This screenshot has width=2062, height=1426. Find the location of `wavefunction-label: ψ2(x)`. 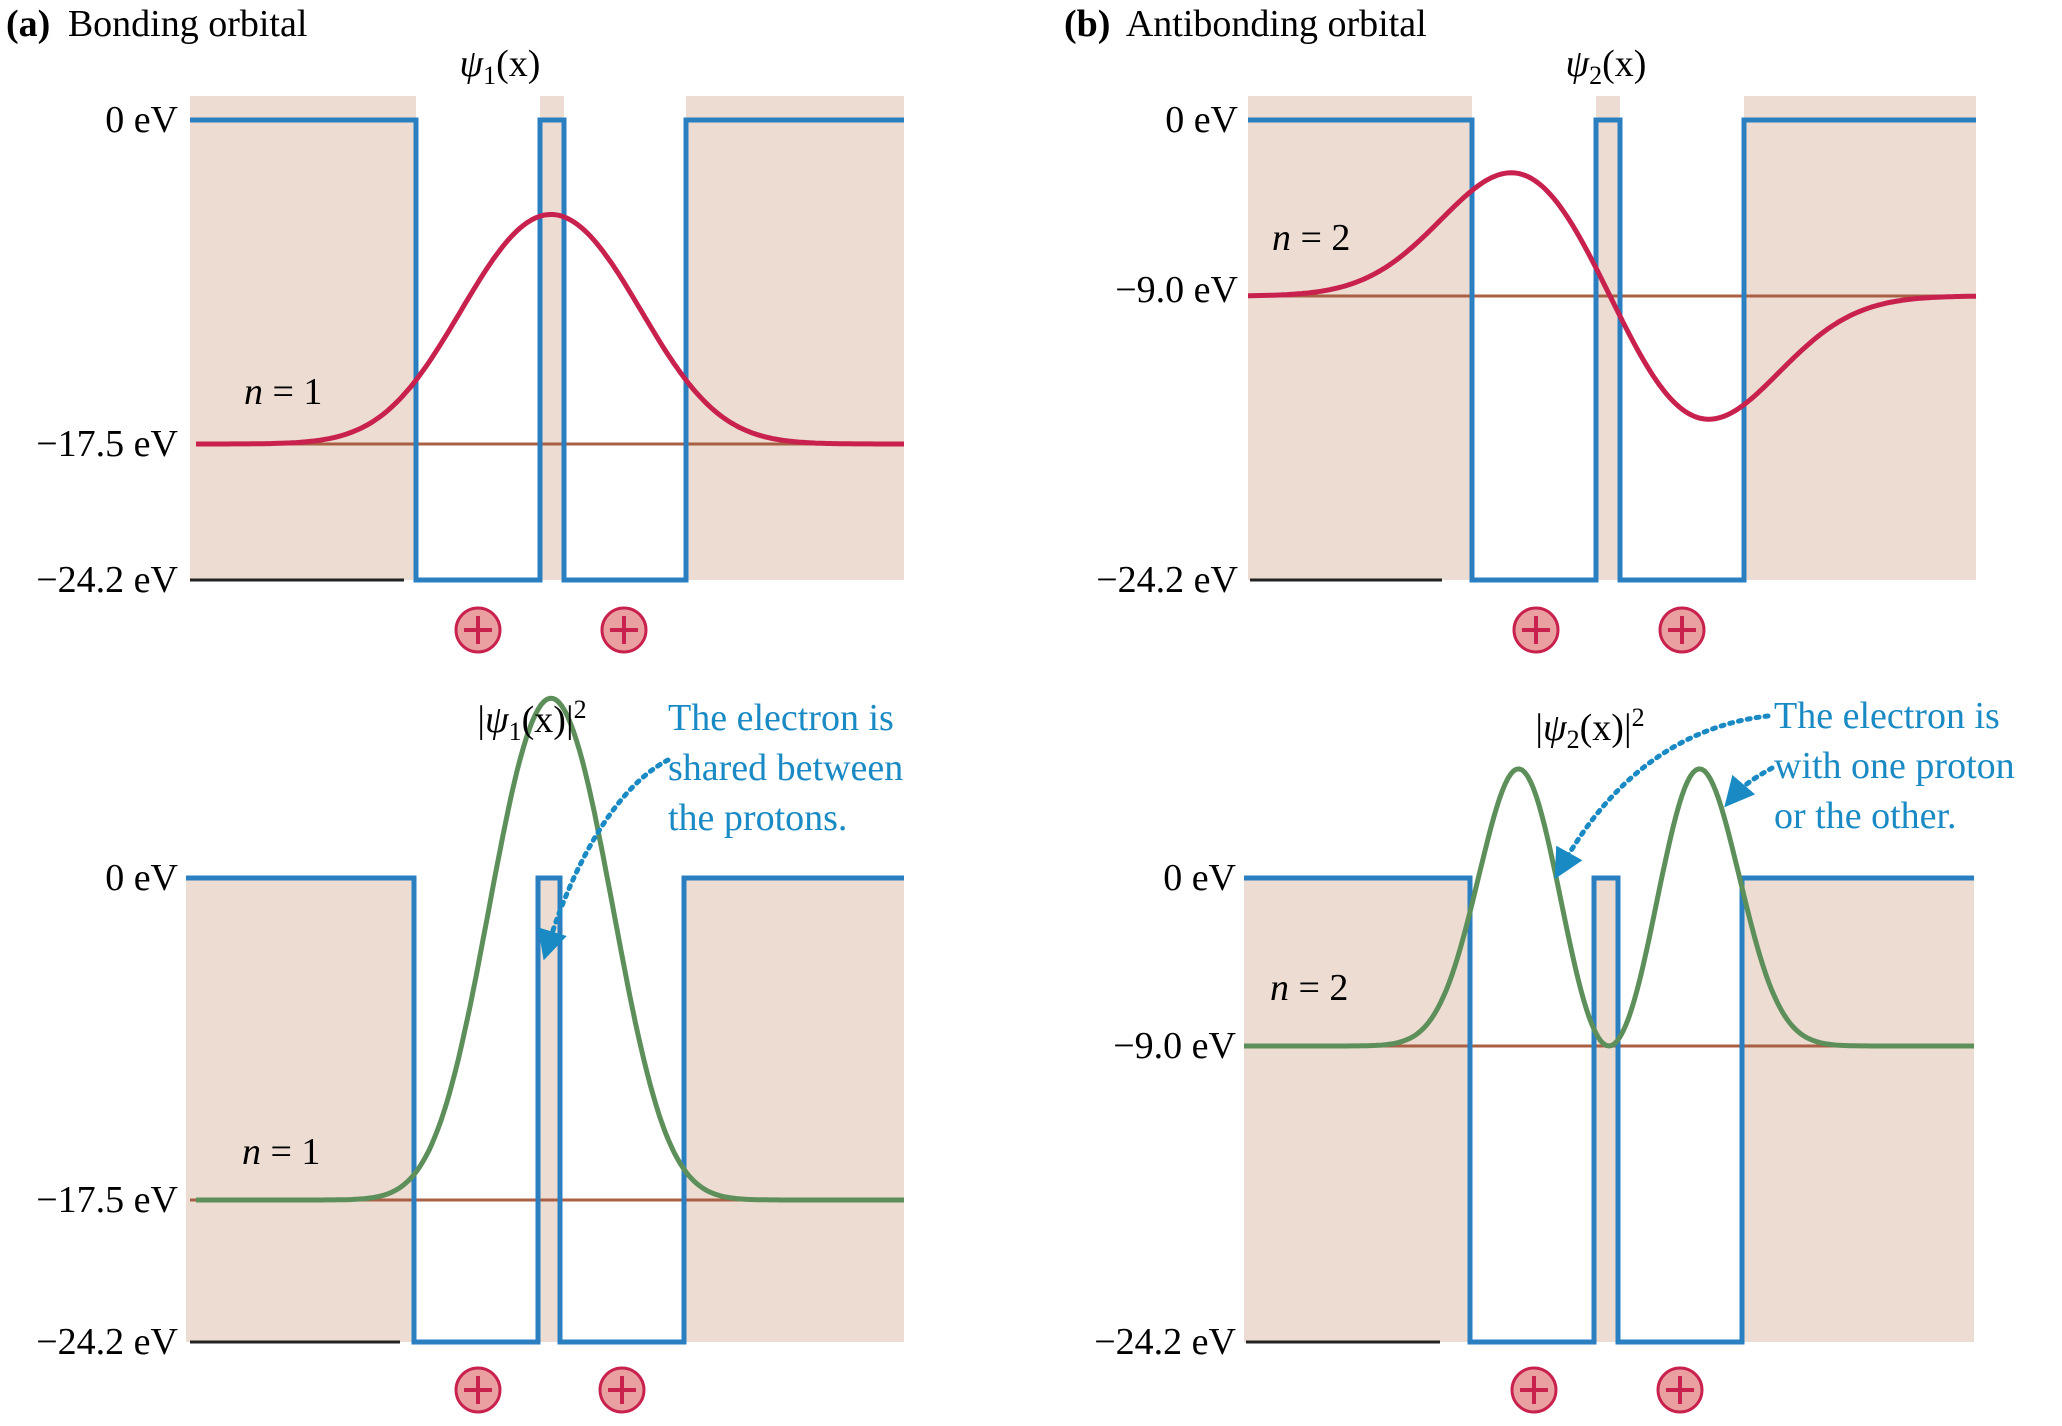

wavefunction-label: ψ2(x) is located at coordinates (1606, 66).